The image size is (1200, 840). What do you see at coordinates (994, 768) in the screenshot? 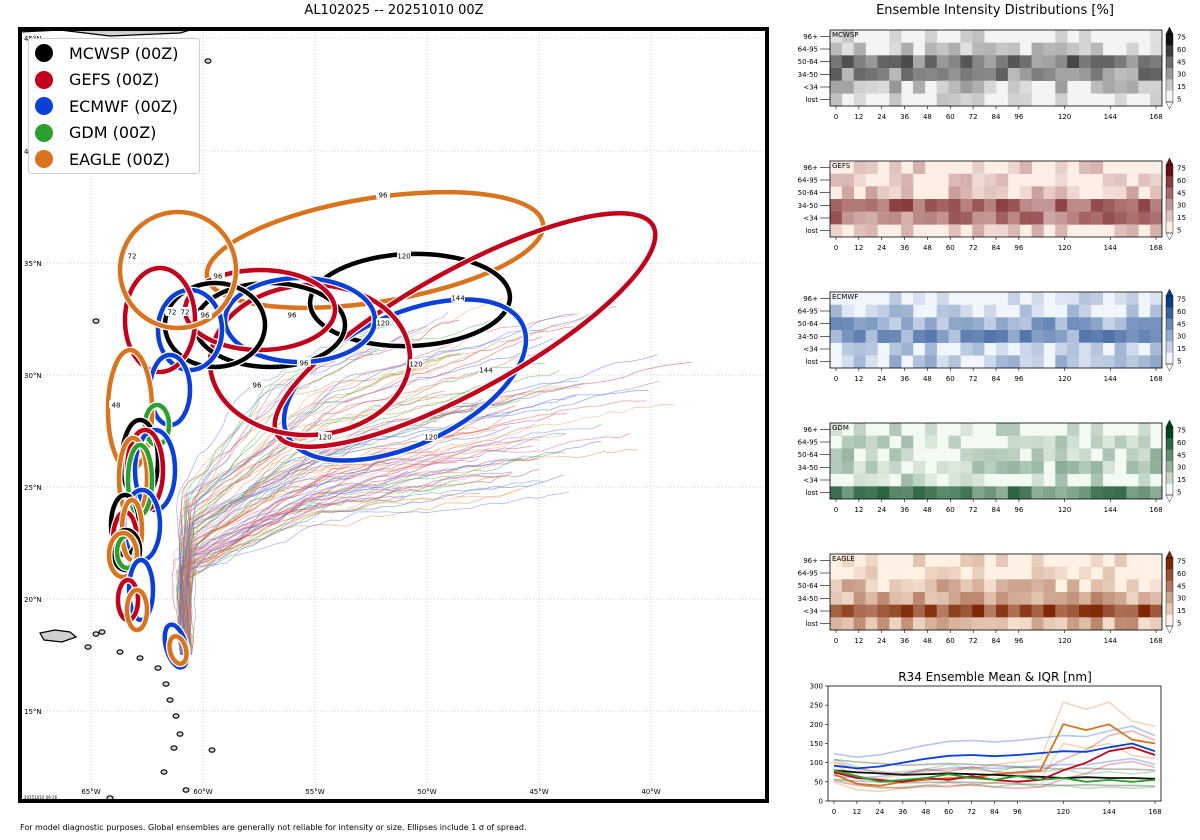
I see `iqr-line-ecmwf` at bounding box center [994, 768].